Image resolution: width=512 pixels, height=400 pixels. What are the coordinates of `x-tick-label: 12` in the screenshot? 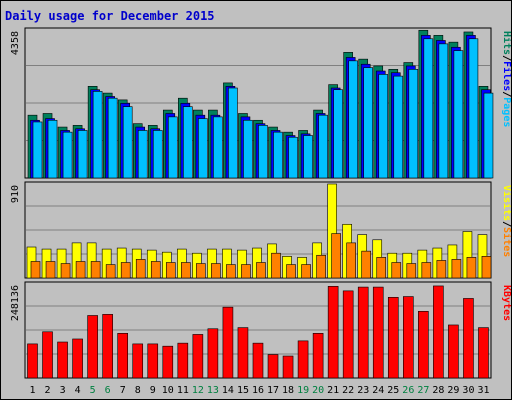 It's located at (198, 390).